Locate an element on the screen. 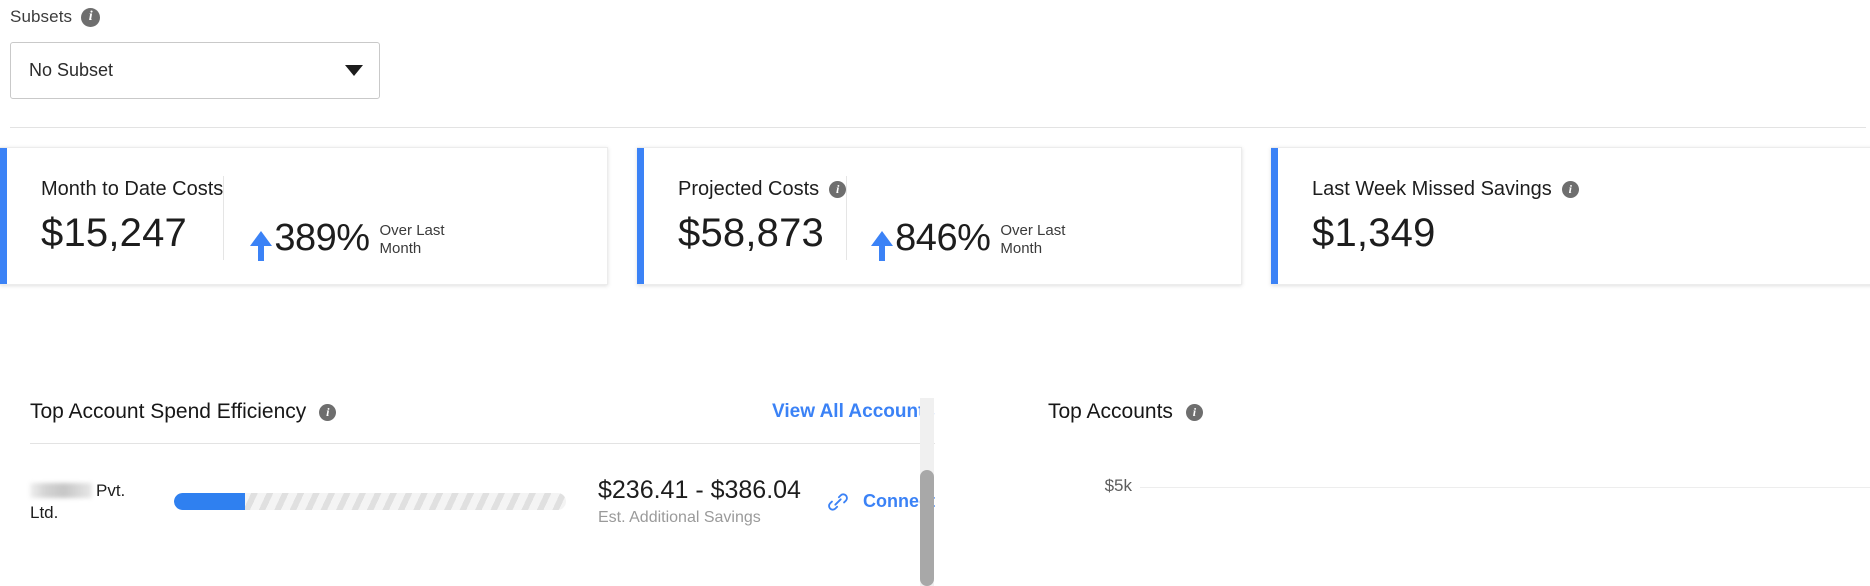  savings-range: $236.41 - $386.04 is located at coordinates (699, 490).